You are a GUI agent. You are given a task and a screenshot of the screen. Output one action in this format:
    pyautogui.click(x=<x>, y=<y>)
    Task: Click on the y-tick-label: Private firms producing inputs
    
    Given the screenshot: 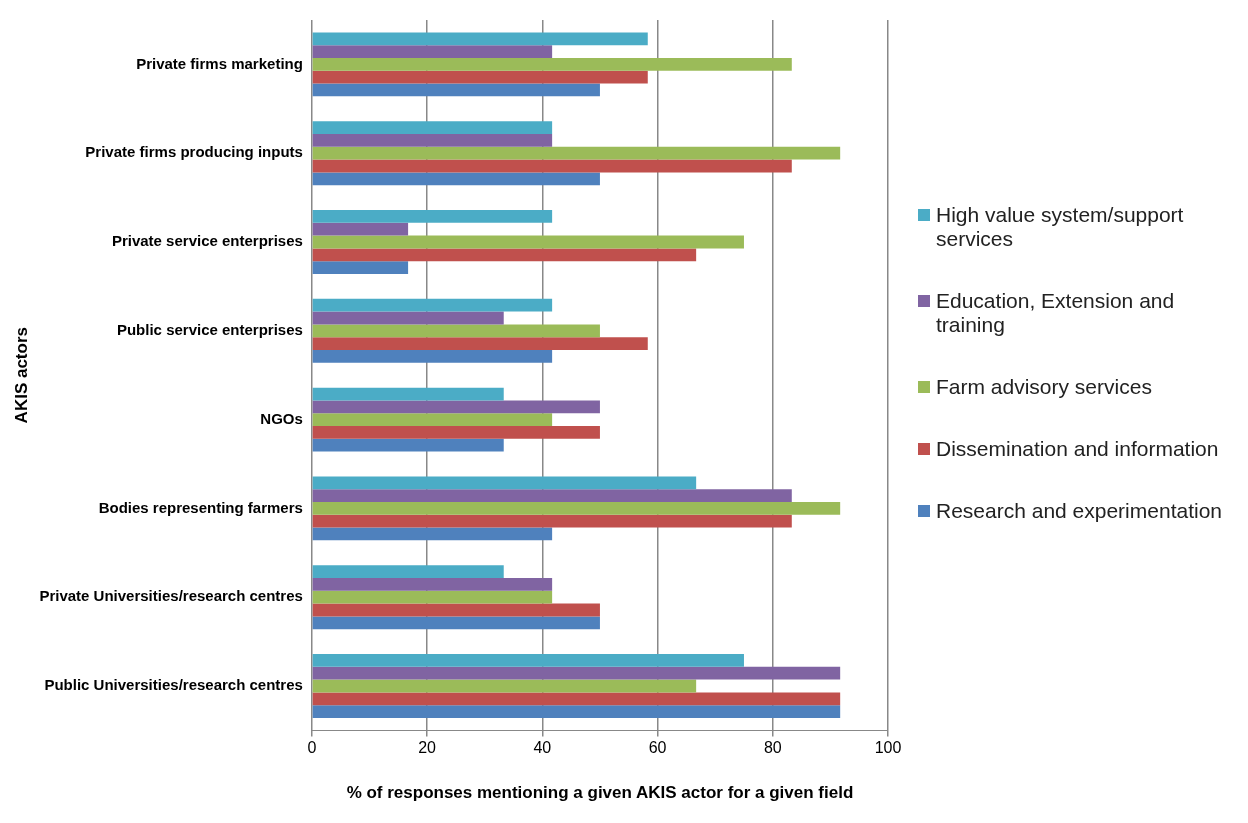 What is the action you would take?
    pyautogui.click(x=194, y=152)
    